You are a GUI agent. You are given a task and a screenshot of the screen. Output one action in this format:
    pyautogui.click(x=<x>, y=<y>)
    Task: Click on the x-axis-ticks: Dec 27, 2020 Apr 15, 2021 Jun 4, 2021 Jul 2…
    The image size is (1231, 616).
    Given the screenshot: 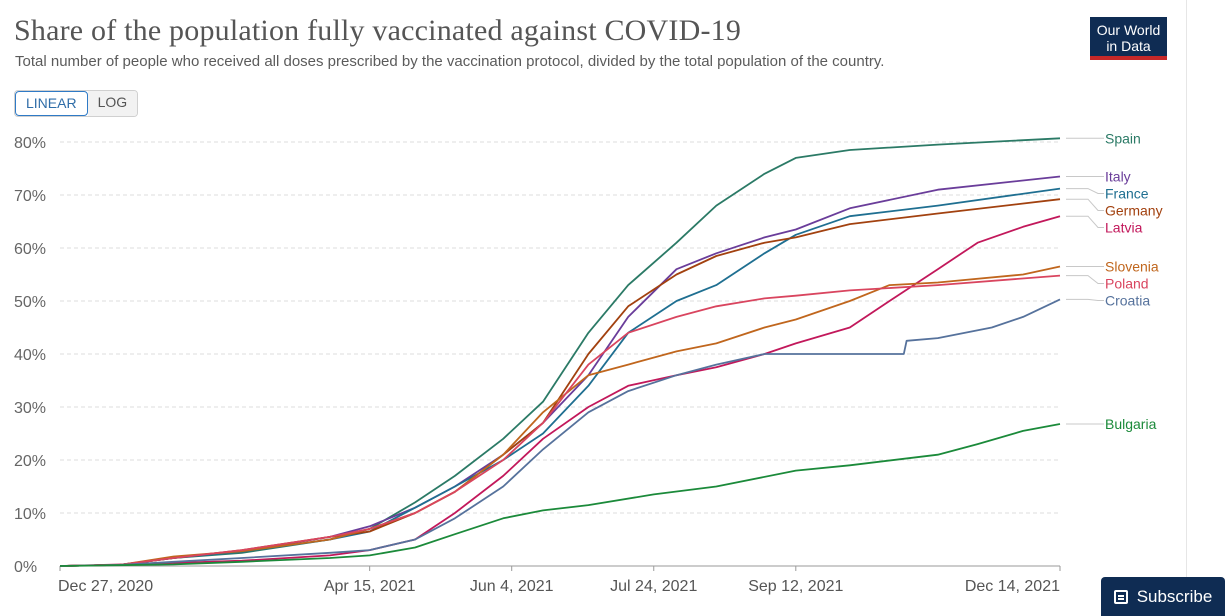 What is the action you would take?
    pyautogui.click(x=559, y=580)
    